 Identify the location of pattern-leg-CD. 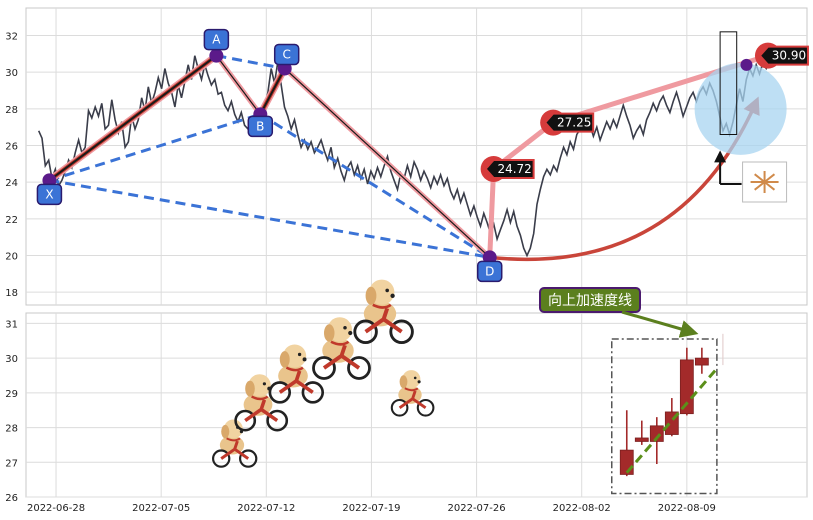
(387, 163).